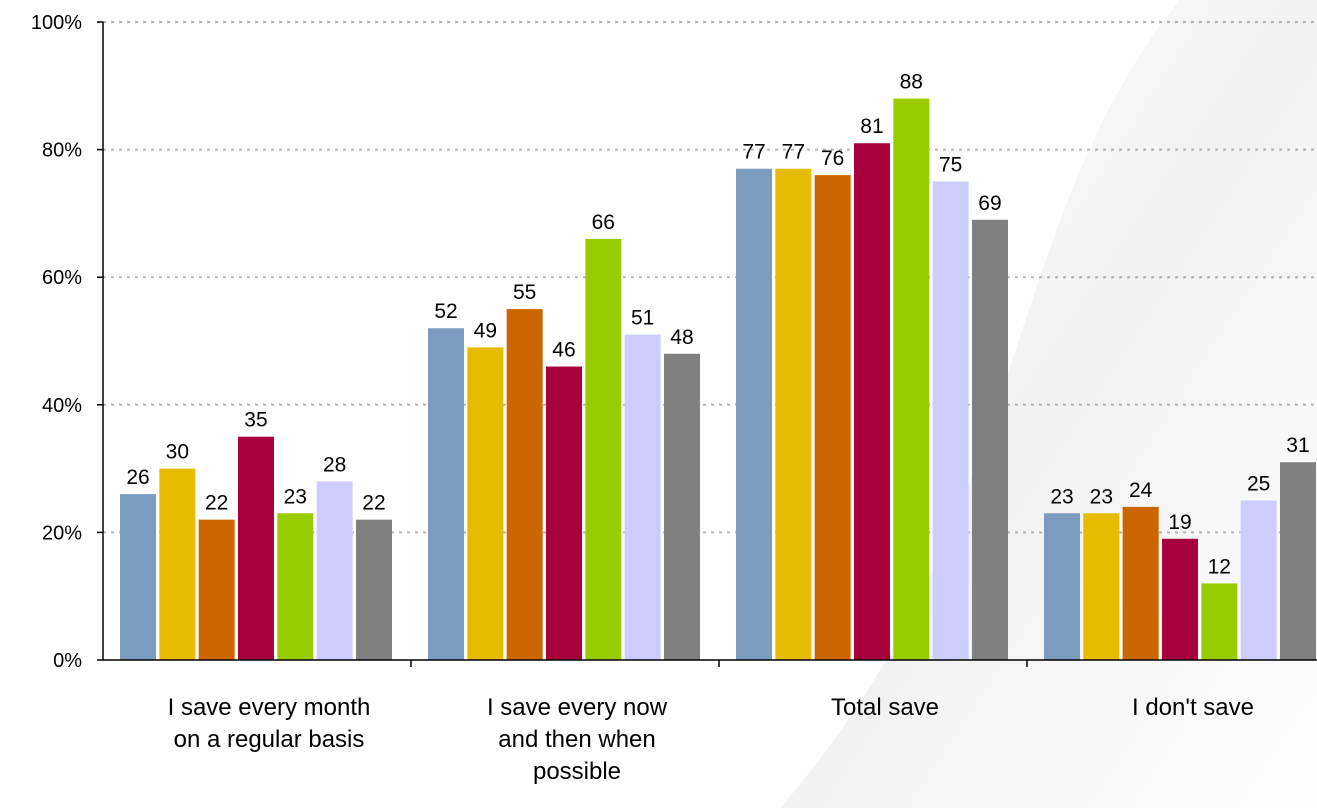  I want to click on data-label: 30, so click(177, 452).